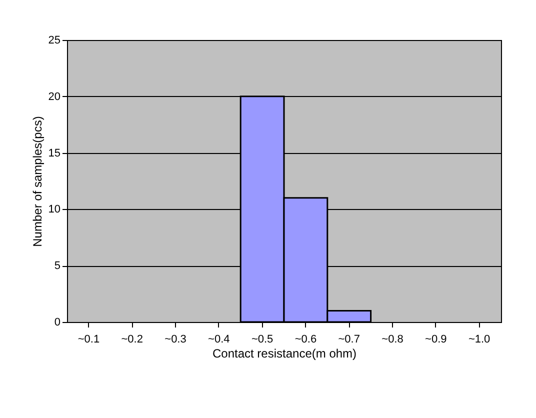 This screenshot has height=418, width=536. I want to click on x-tick-label: ~0.8, so click(393, 340).